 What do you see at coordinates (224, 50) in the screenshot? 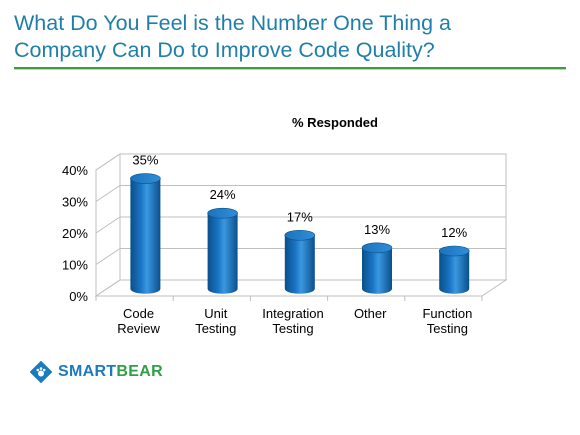
I see `slide-title-line2: Company Can Do to Improve Code Quality?` at bounding box center [224, 50].